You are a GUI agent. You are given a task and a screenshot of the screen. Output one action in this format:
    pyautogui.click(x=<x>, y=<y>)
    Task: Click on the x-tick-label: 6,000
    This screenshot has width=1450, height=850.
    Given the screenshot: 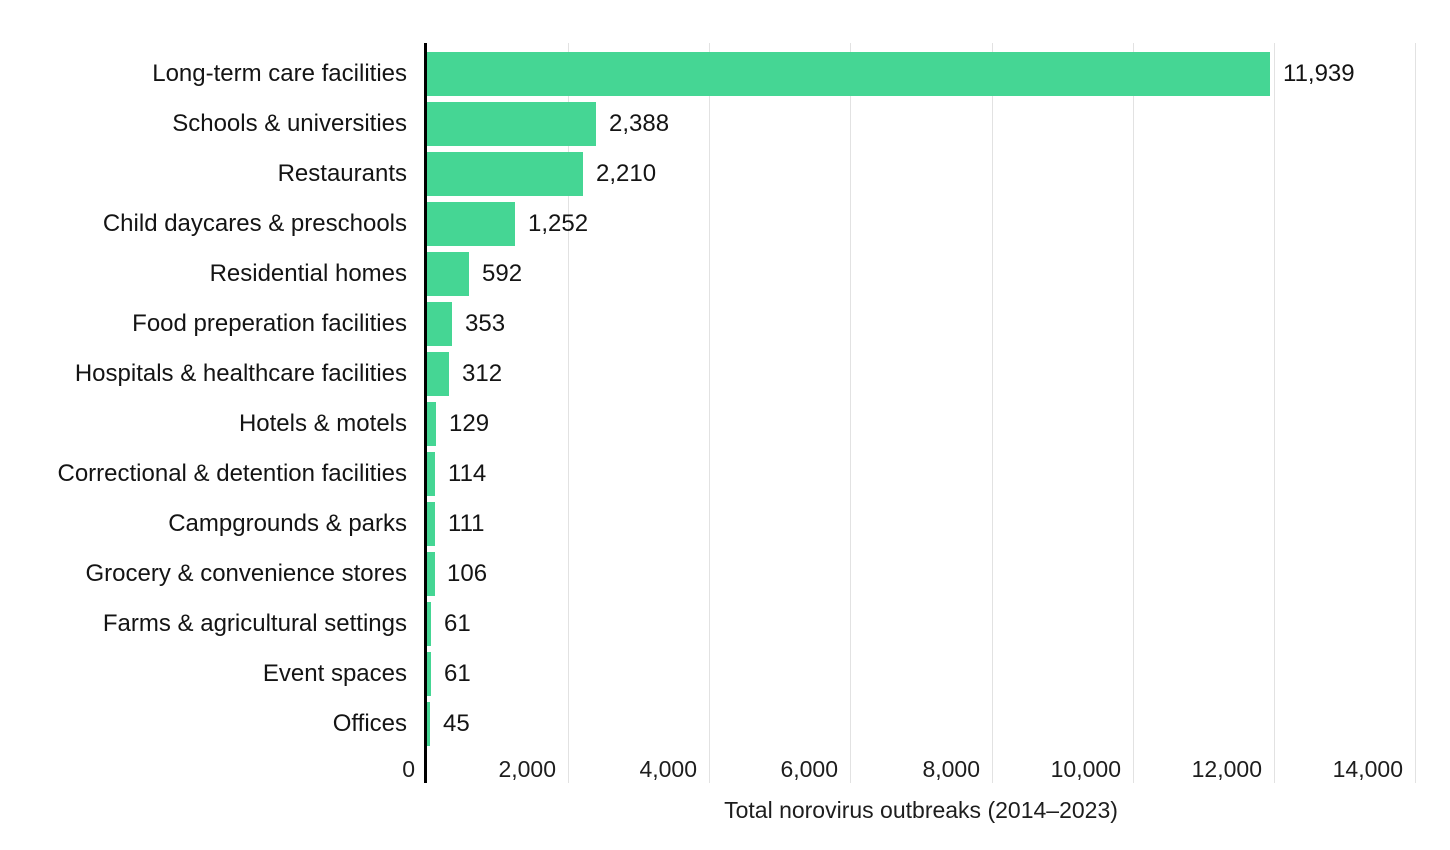 What is the action you would take?
    pyautogui.click(x=809, y=769)
    